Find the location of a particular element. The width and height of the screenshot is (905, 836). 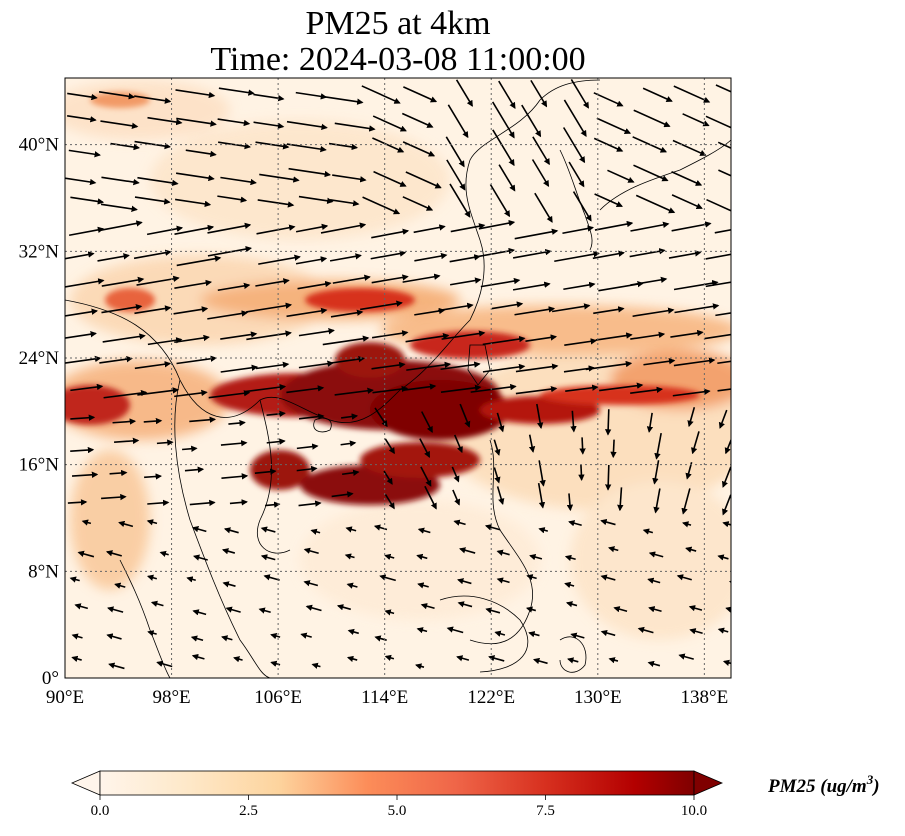

colorbar-label-close: ) is located at coordinates (875, 786).